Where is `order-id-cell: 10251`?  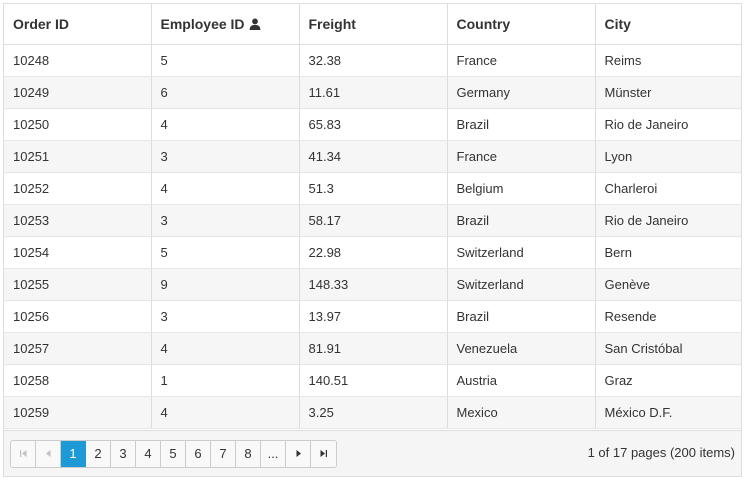
order-id-cell: 10251 is located at coordinates (78, 156).